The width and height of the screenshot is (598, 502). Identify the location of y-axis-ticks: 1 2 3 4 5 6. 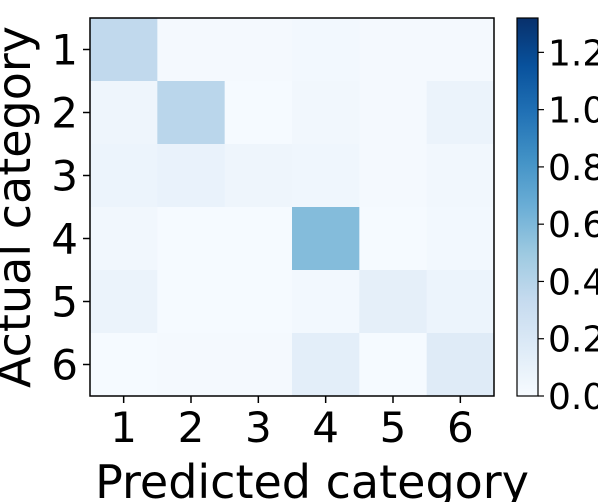
(70, 208).